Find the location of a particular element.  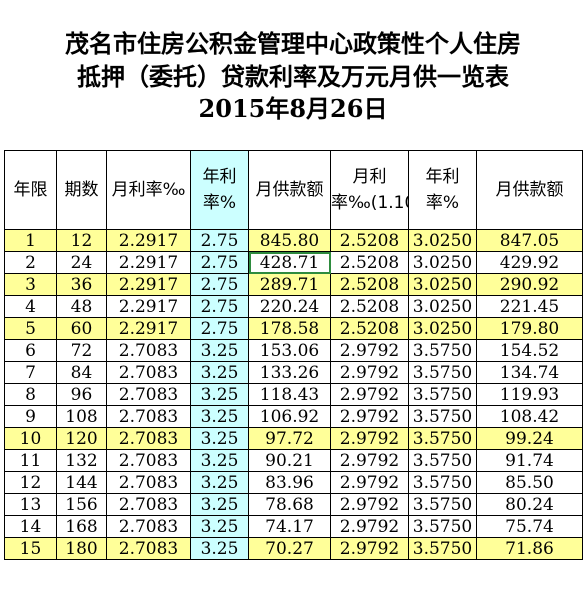

header-monthly-rate: 月利率‰ is located at coordinates (148, 190).